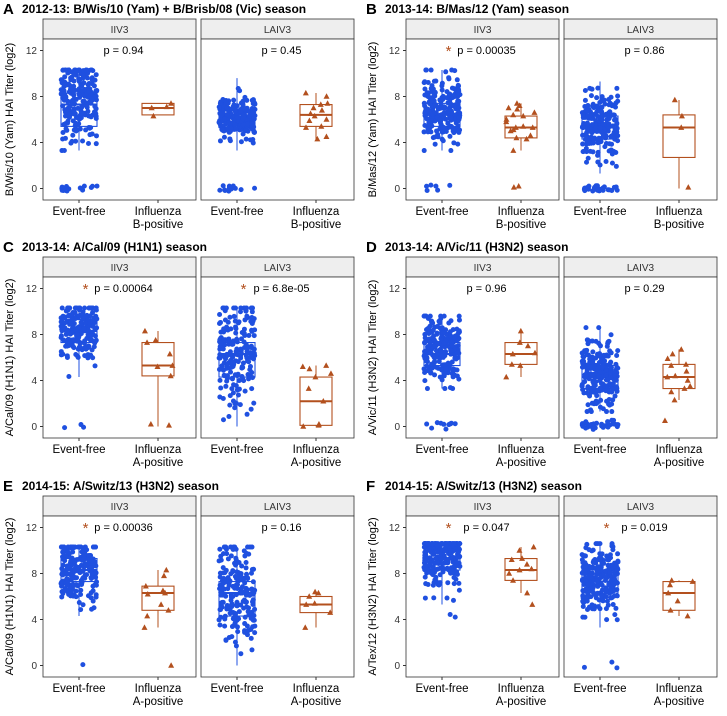  Describe the element at coordinates (397, 574) in the screenshot. I see `y-tick-label: 8` at that location.